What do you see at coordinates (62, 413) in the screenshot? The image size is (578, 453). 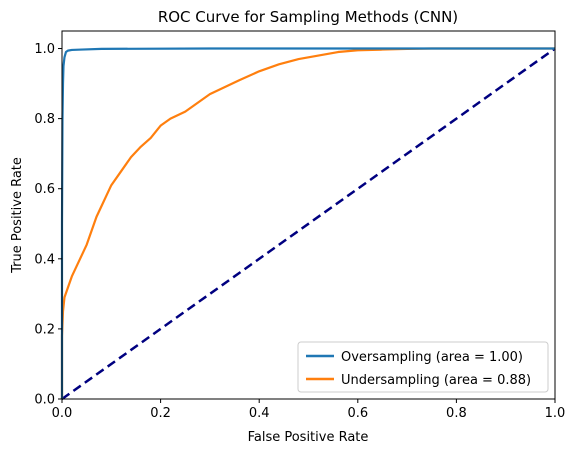 I see `x-tick-label: 0.0` at bounding box center [62, 413].